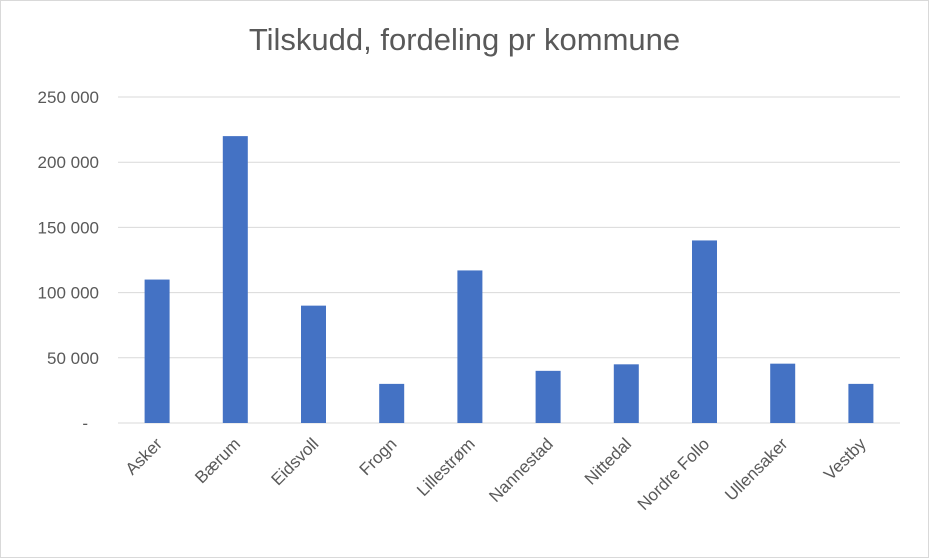 The width and height of the screenshot is (929, 558). Describe the element at coordinates (294, 461) in the screenshot. I see `x-tick-label: Eidsvoll` at that location.